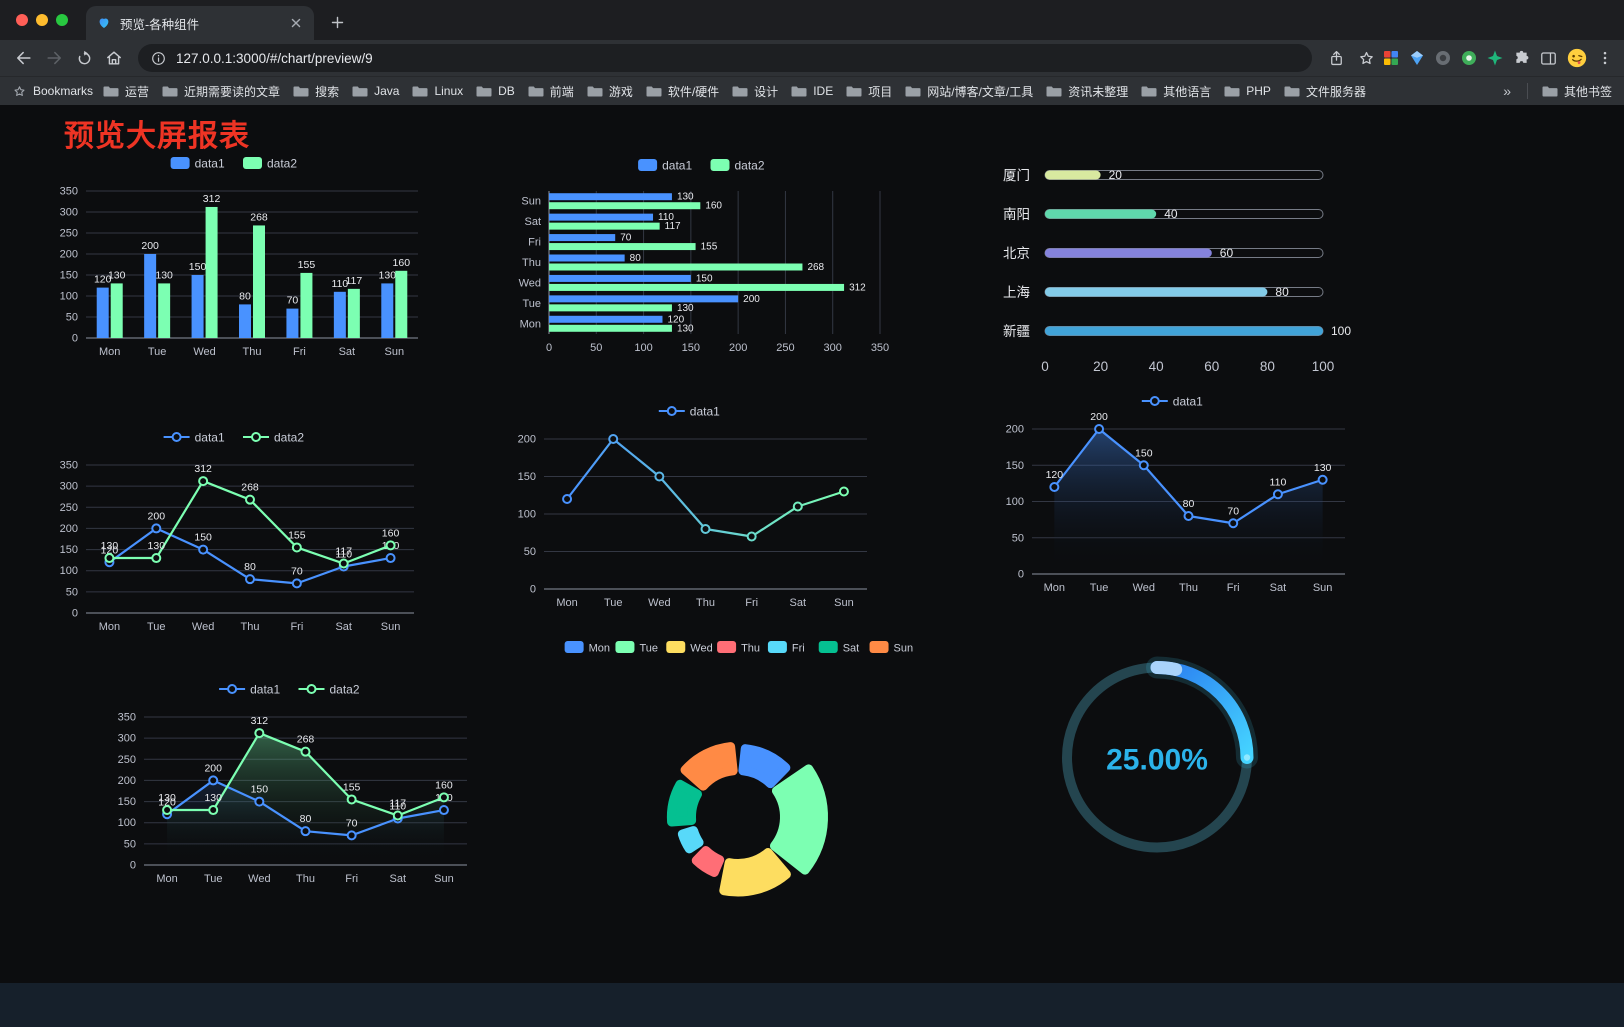  I want to click on bookmark-folder-label: Java, so click(387, 91).